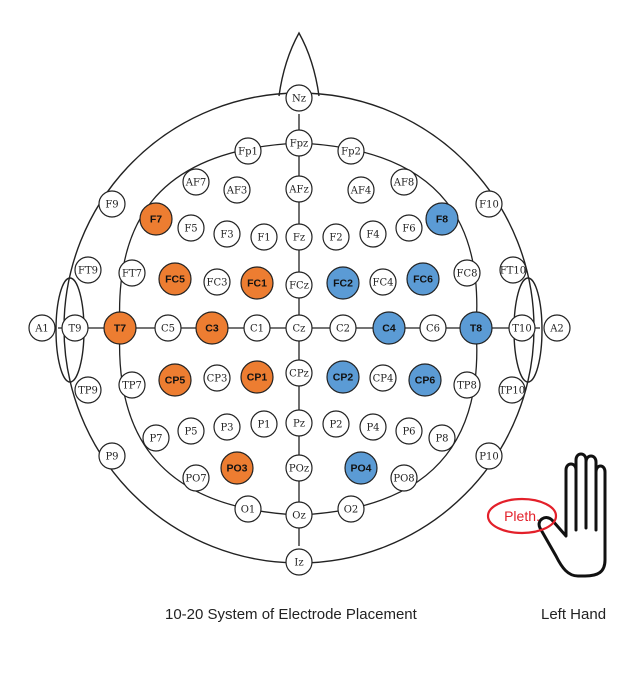 This screenshot has width=640, height=677. I want to click on electrode-label: C2, so click(343, 329).